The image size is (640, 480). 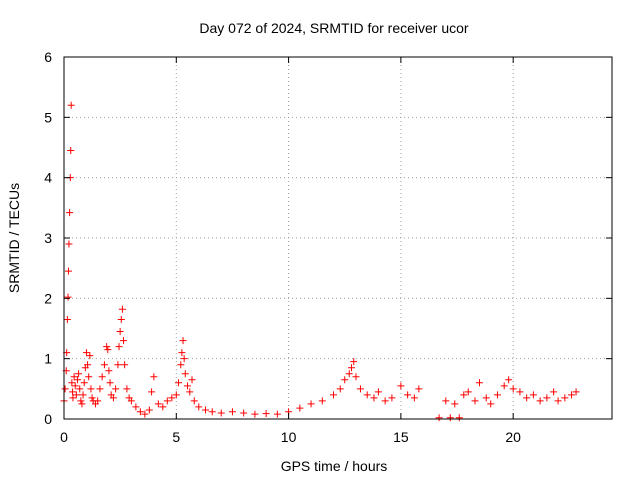 I want to click on x-tick-label: 0, so click(x=64, y=437).